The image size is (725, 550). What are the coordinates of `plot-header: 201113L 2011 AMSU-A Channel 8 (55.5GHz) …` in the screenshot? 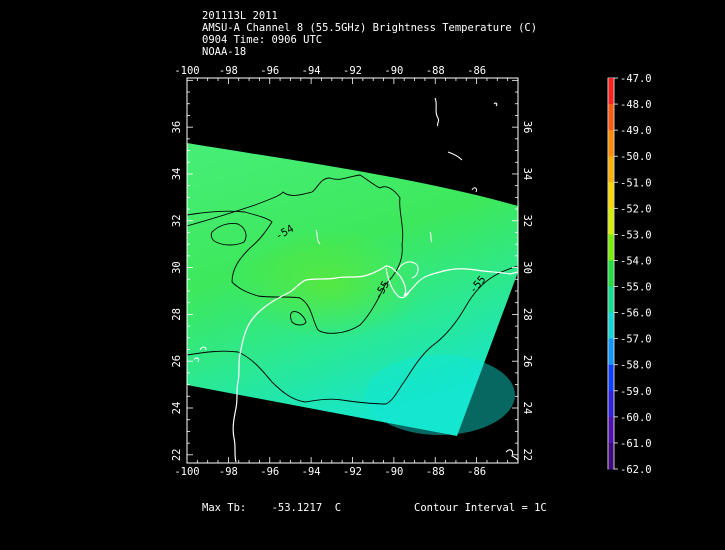 It's located at (369, 34).